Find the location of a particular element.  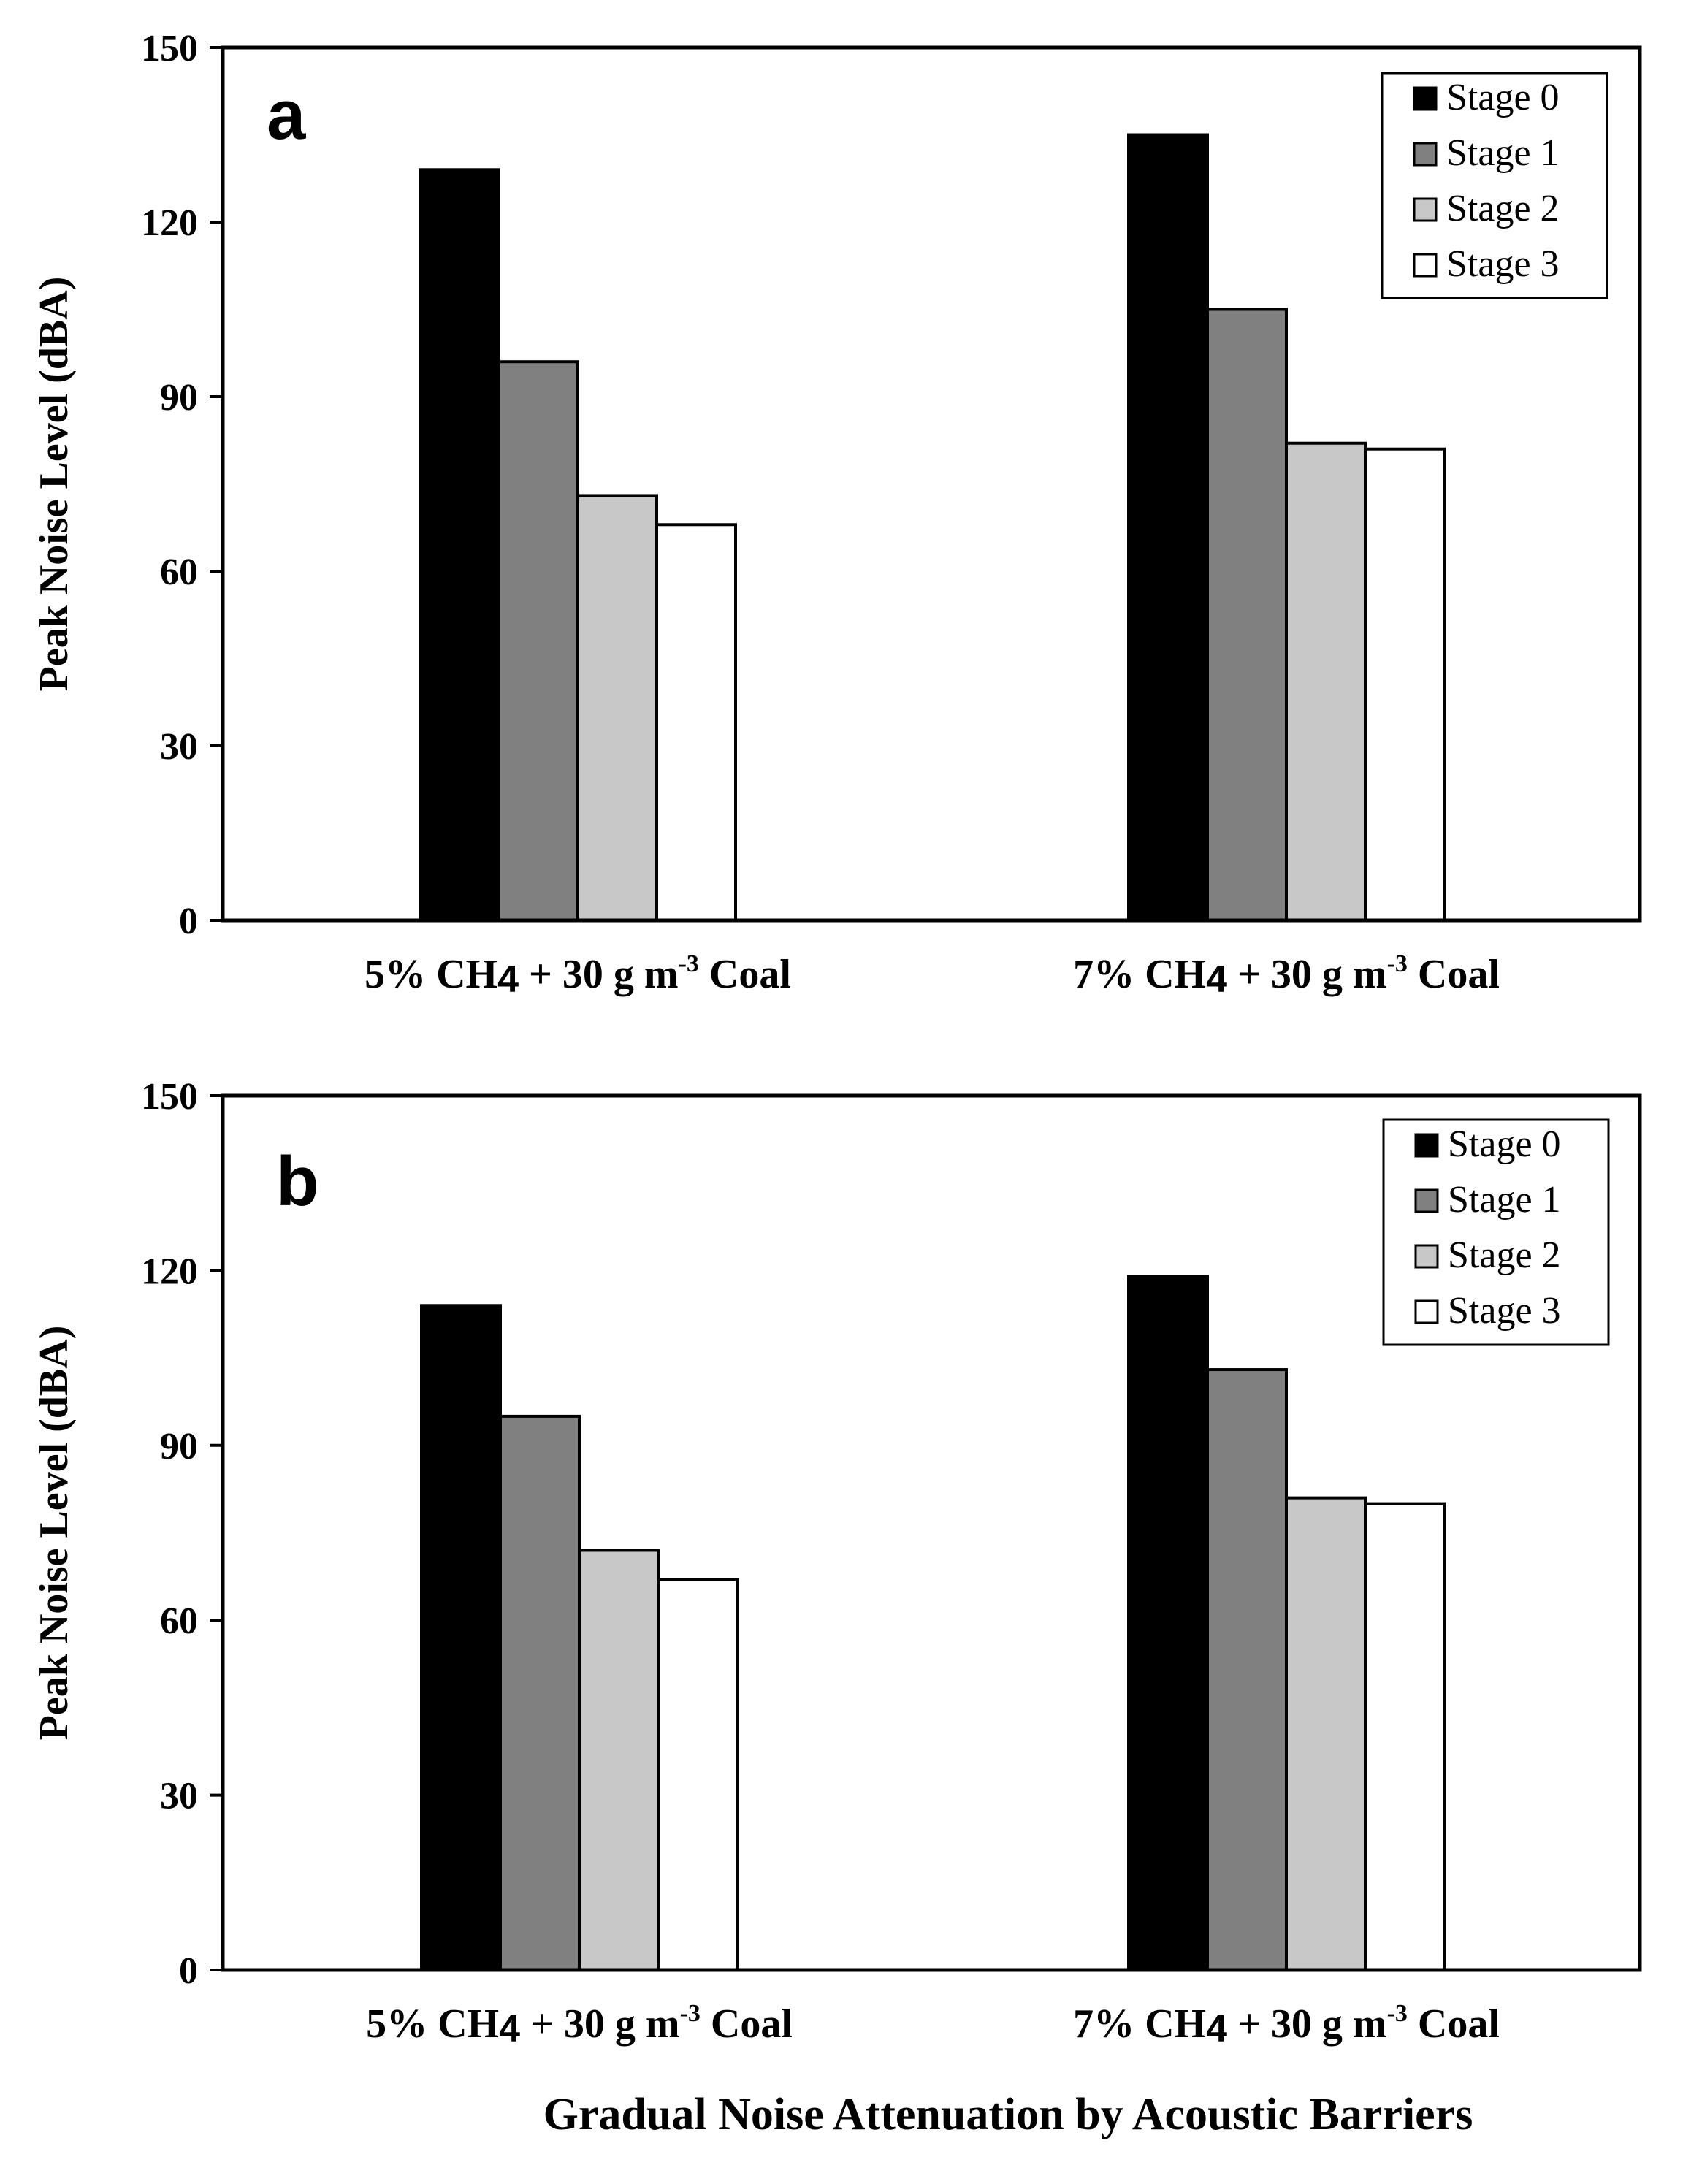

panel-label: b is located at coordinates (297, 1181).